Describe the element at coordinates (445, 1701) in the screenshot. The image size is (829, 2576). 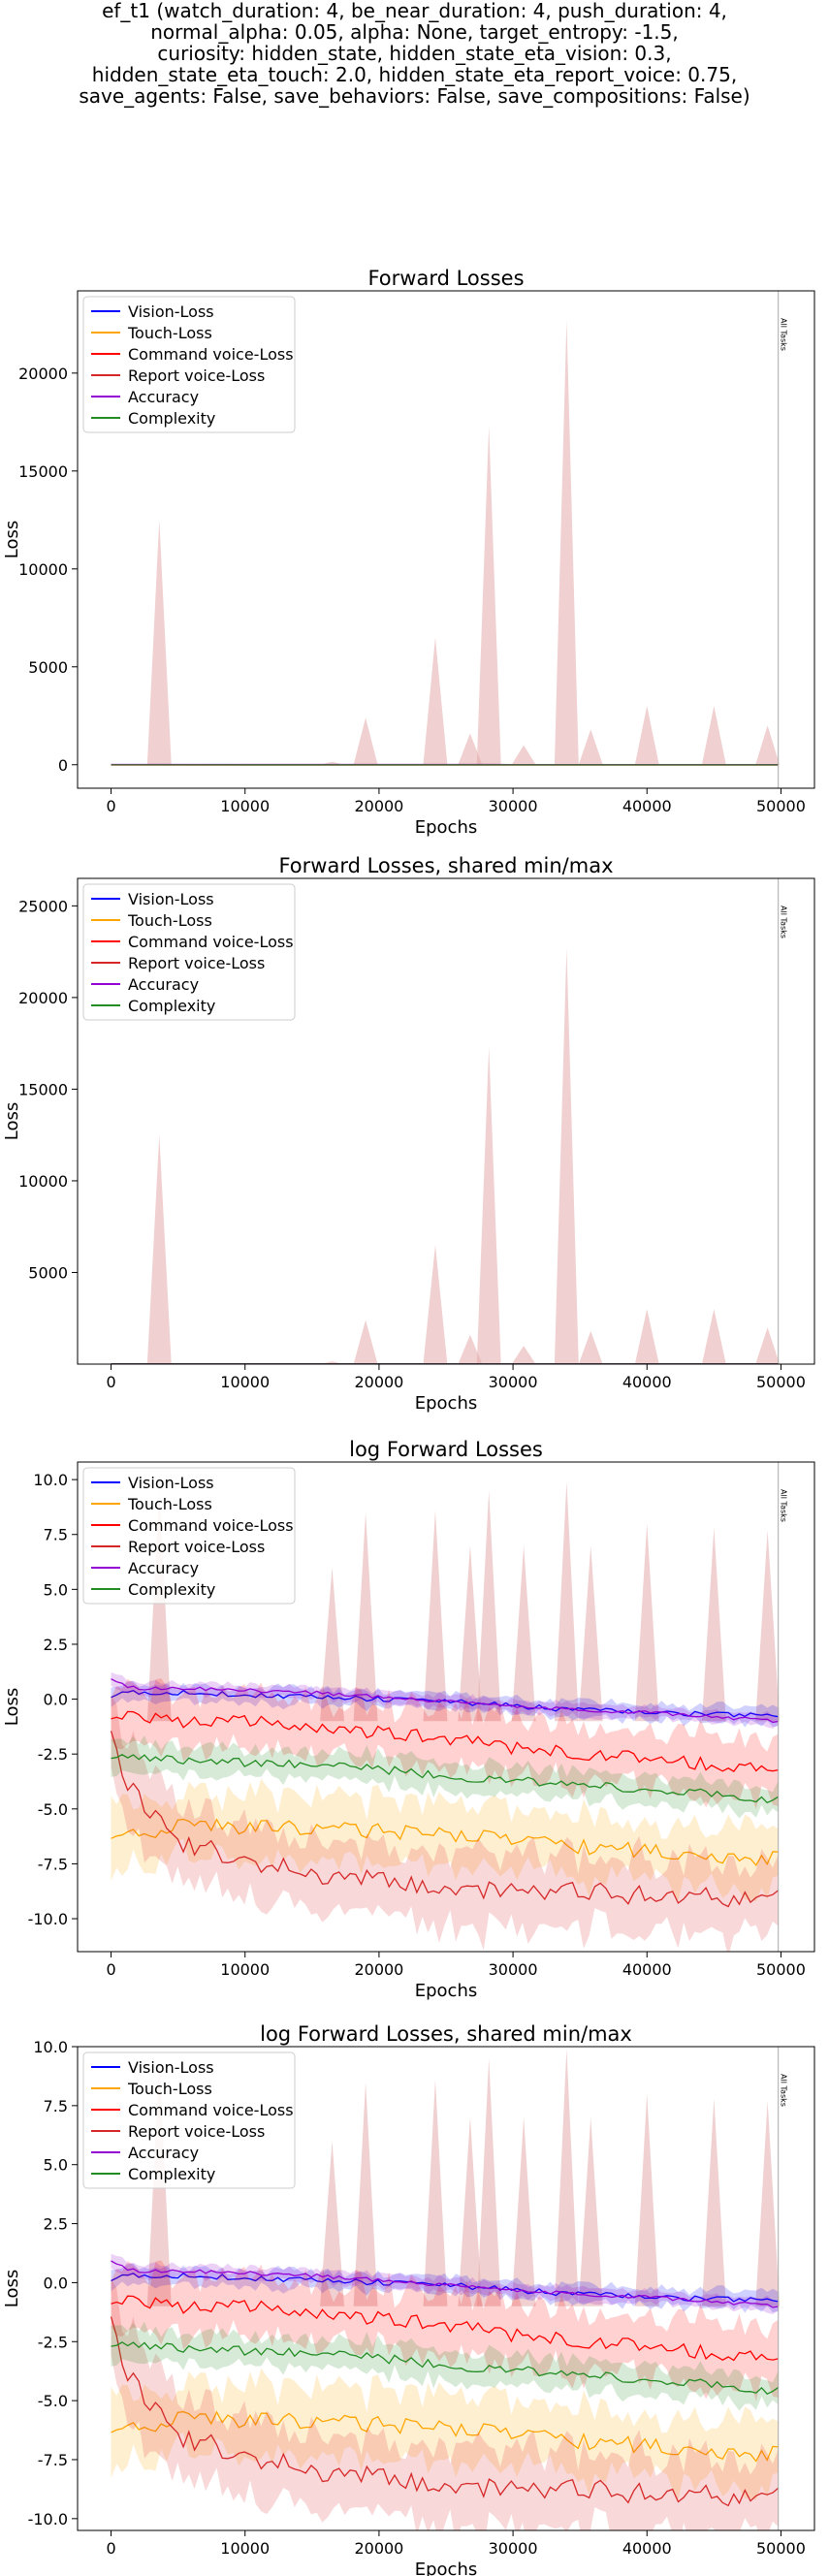
I see `series-line-accuracy` at that location.